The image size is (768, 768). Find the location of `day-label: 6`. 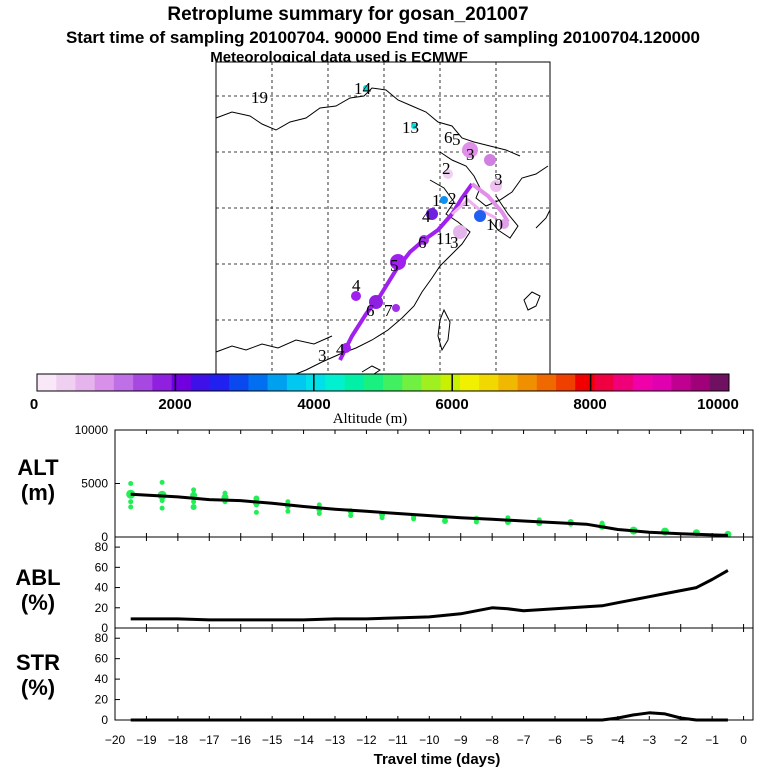

day-label: 6 is located at coordinates (448, 137).